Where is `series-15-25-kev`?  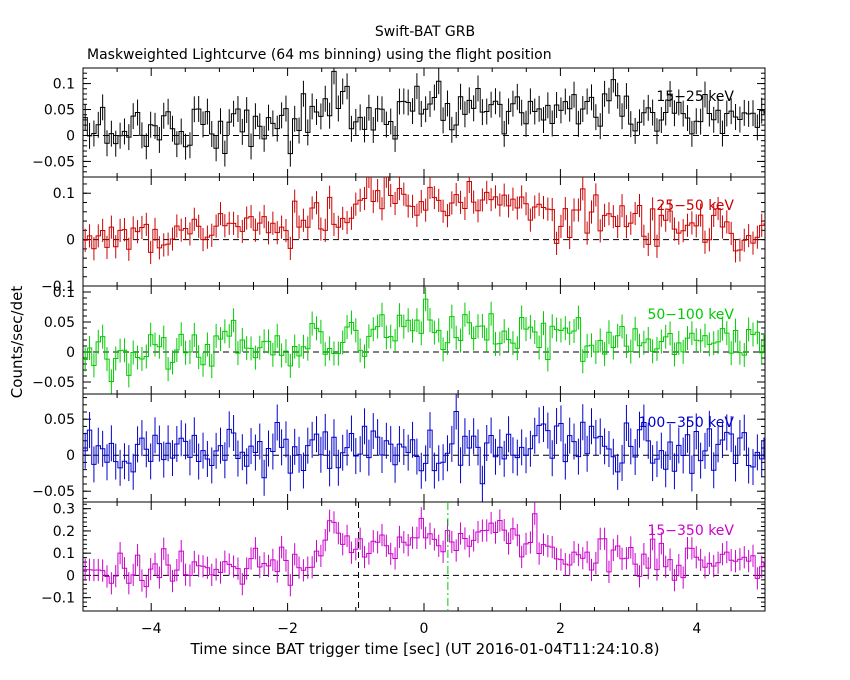 series-15-25-kev is located at coordinates (424, 117).